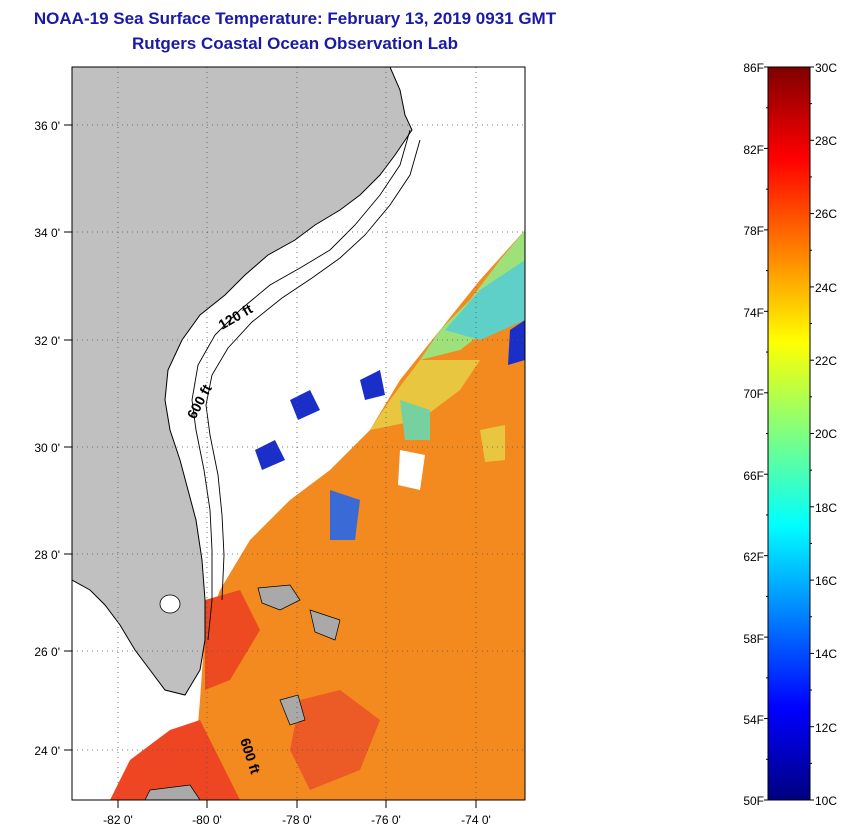  Describe the element at coordinates (47, 233) in the screenshot. I see `y-tick-label: 34 0'` at that location.